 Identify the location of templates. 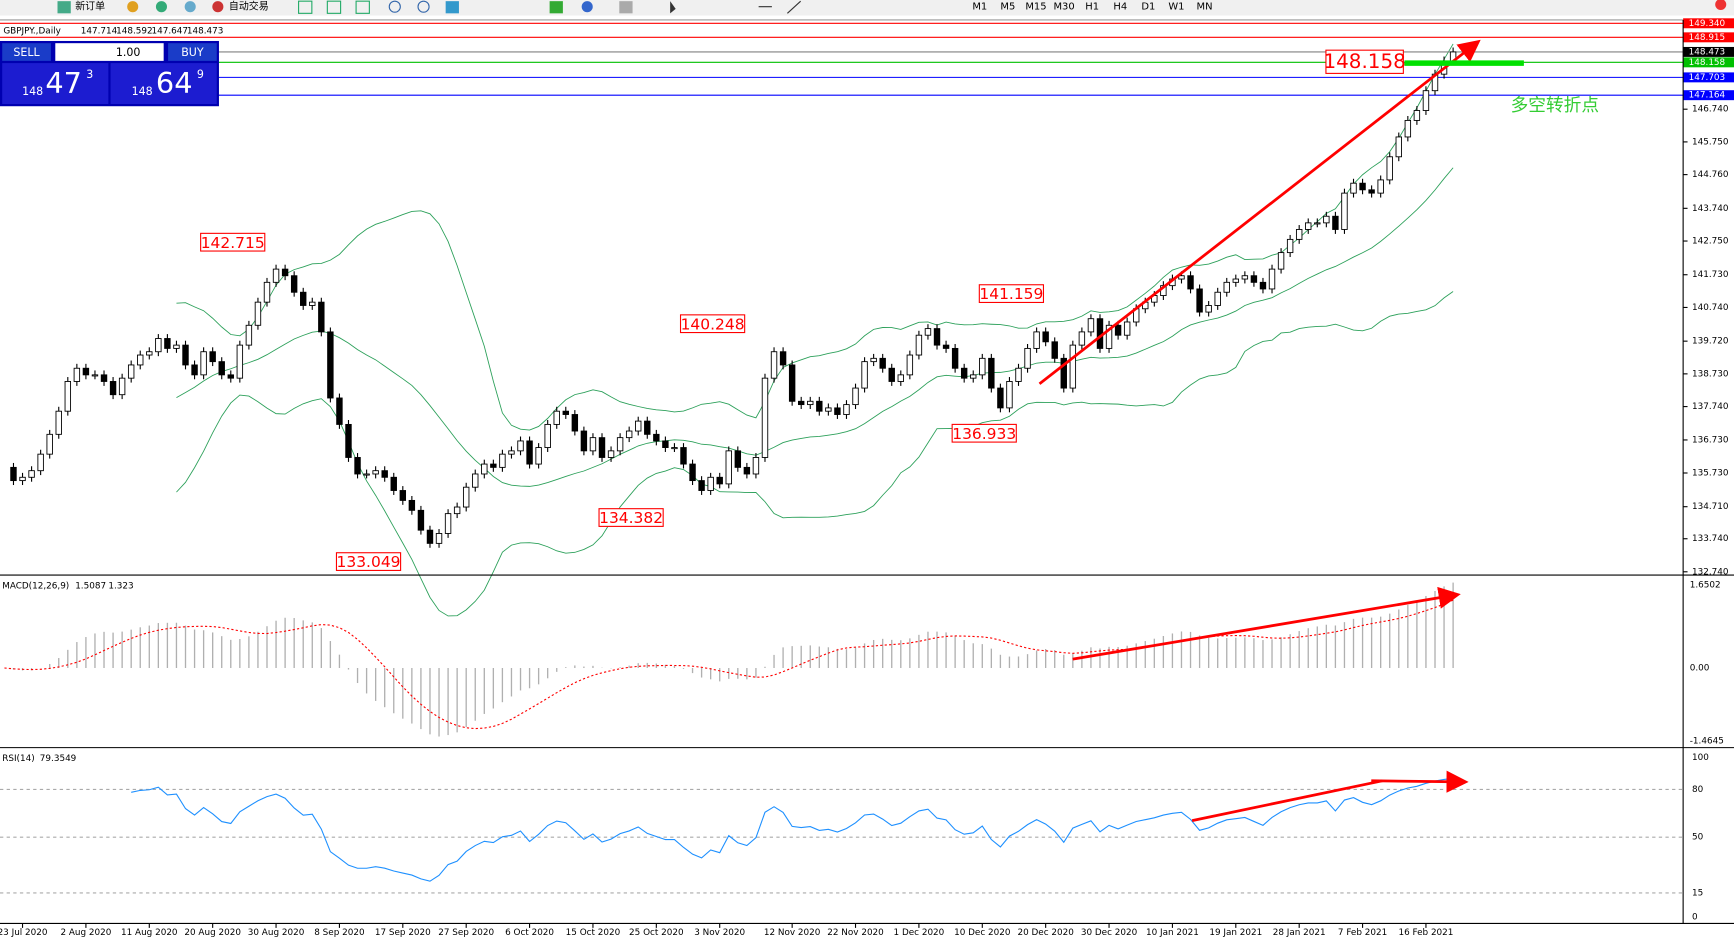
(626, 7).